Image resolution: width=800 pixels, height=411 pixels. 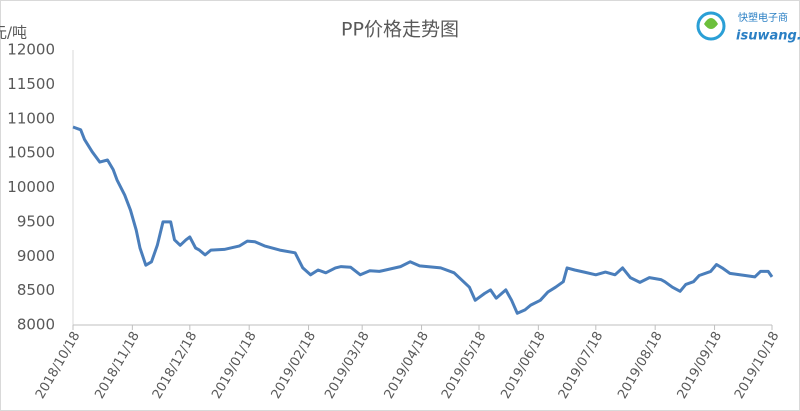 I want to click on y-axis-label: 元/吨, so click(x=13, y=33).